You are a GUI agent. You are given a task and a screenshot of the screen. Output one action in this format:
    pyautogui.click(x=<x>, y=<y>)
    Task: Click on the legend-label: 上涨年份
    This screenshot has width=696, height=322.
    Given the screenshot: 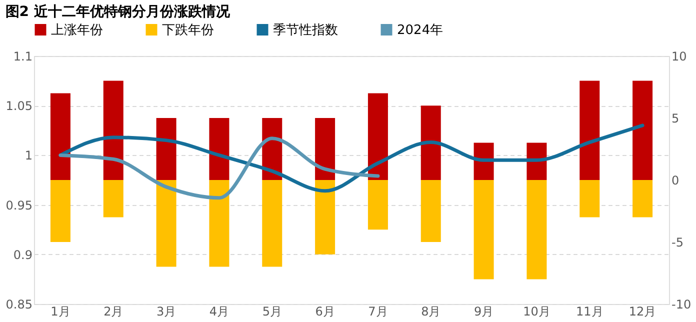 What is the action you would take?
    pyautogui.click(x=77, y=30)
    